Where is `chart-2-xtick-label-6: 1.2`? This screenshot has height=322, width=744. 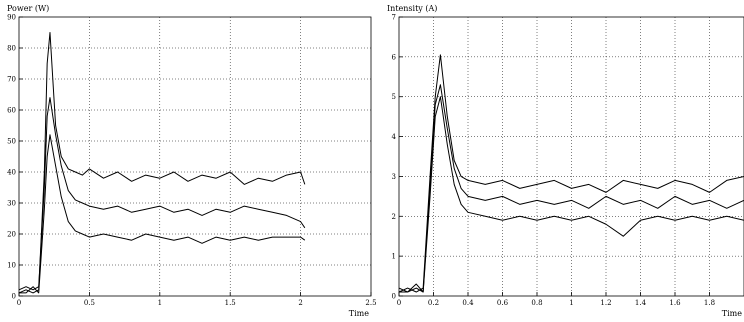 chart-2-xtick-label-6: 1.2 is located at coordinates (605, 303).